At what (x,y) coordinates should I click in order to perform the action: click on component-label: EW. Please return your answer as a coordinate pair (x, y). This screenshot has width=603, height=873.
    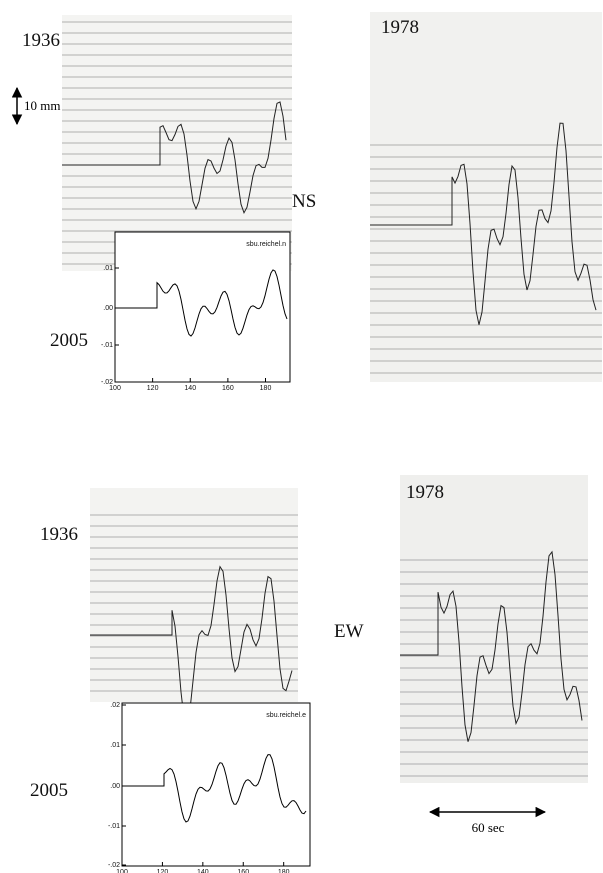
    Looking at the image, I should click on (349, 631).